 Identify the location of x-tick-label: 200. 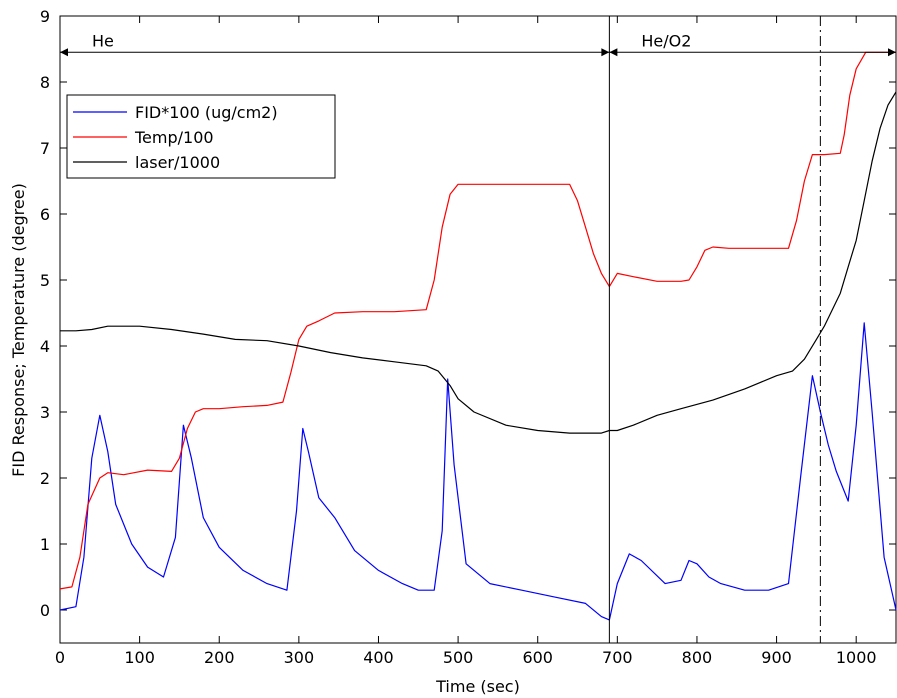
(219, 657).